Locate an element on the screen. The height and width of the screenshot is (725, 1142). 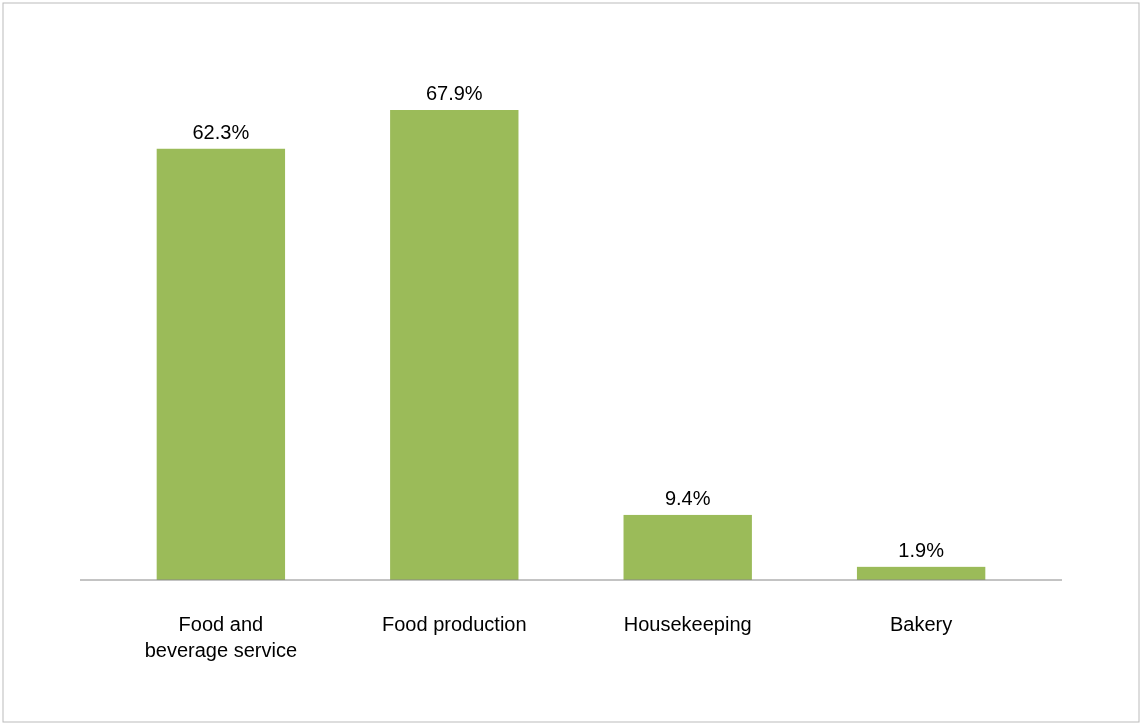
data-label: 62.3% is located at coordinates (221, 131).